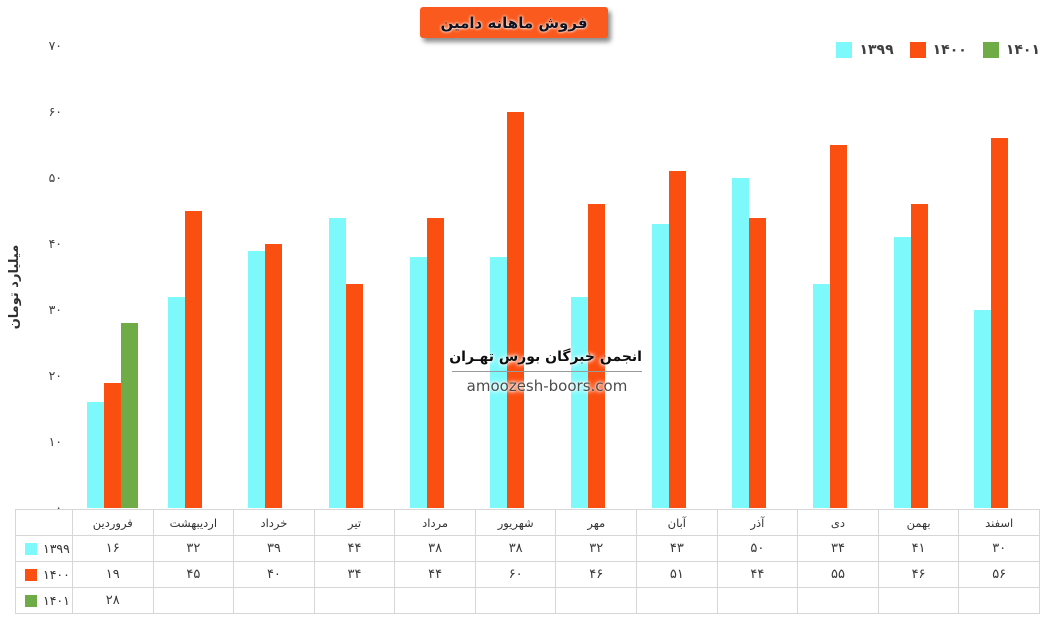 This screenshot has height=626, width=1049. I want to click on value-cell: ۵۶, so click(999, 574).